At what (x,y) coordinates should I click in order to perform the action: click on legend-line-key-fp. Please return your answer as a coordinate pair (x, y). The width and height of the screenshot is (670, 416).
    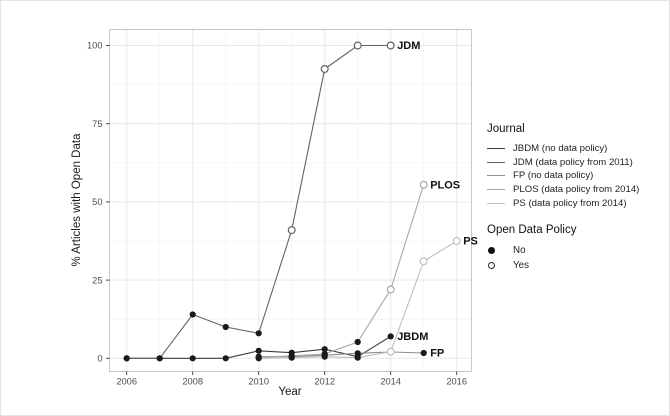
    Looking at the image, I should click on (497, 176).